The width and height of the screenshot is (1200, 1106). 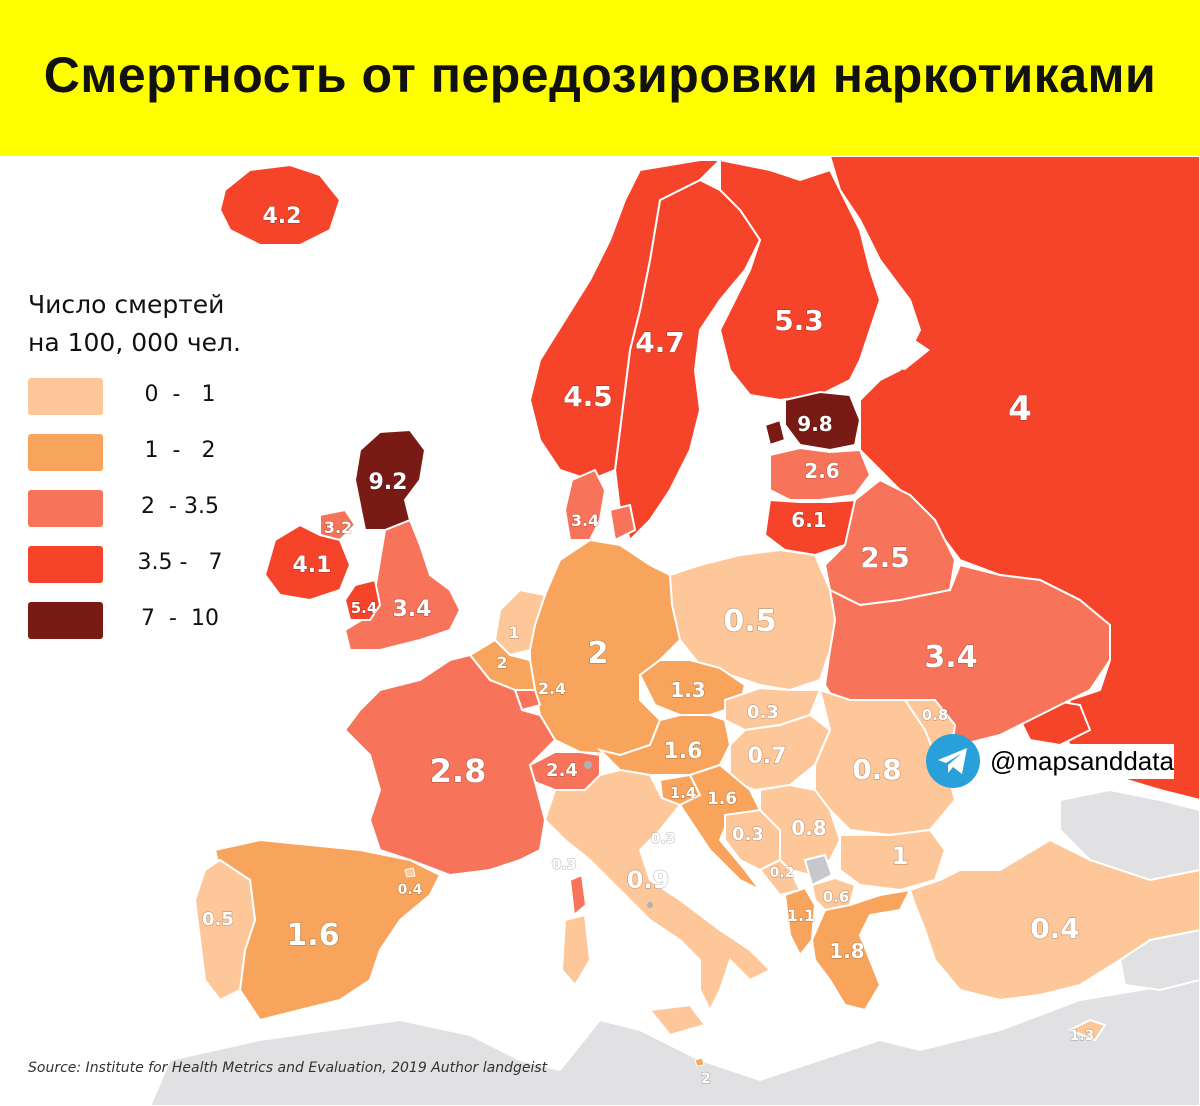 I want to click on label-romania: 0.8, so click(x=877, y=769).